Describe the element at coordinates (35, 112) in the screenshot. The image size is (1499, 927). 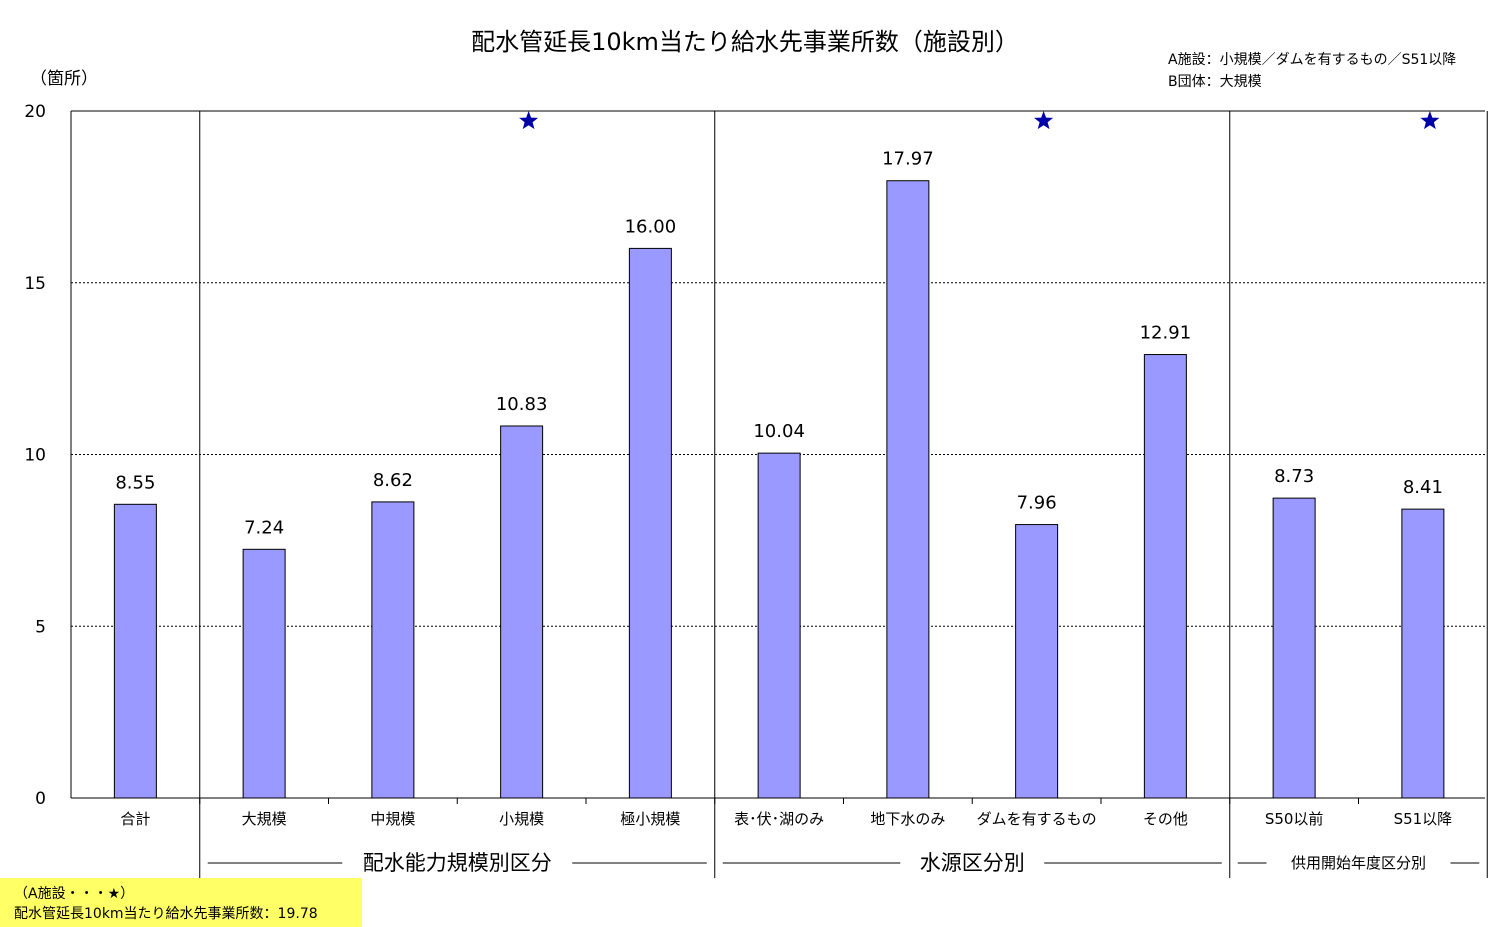
I see `y-tick-label: 20` at that location.